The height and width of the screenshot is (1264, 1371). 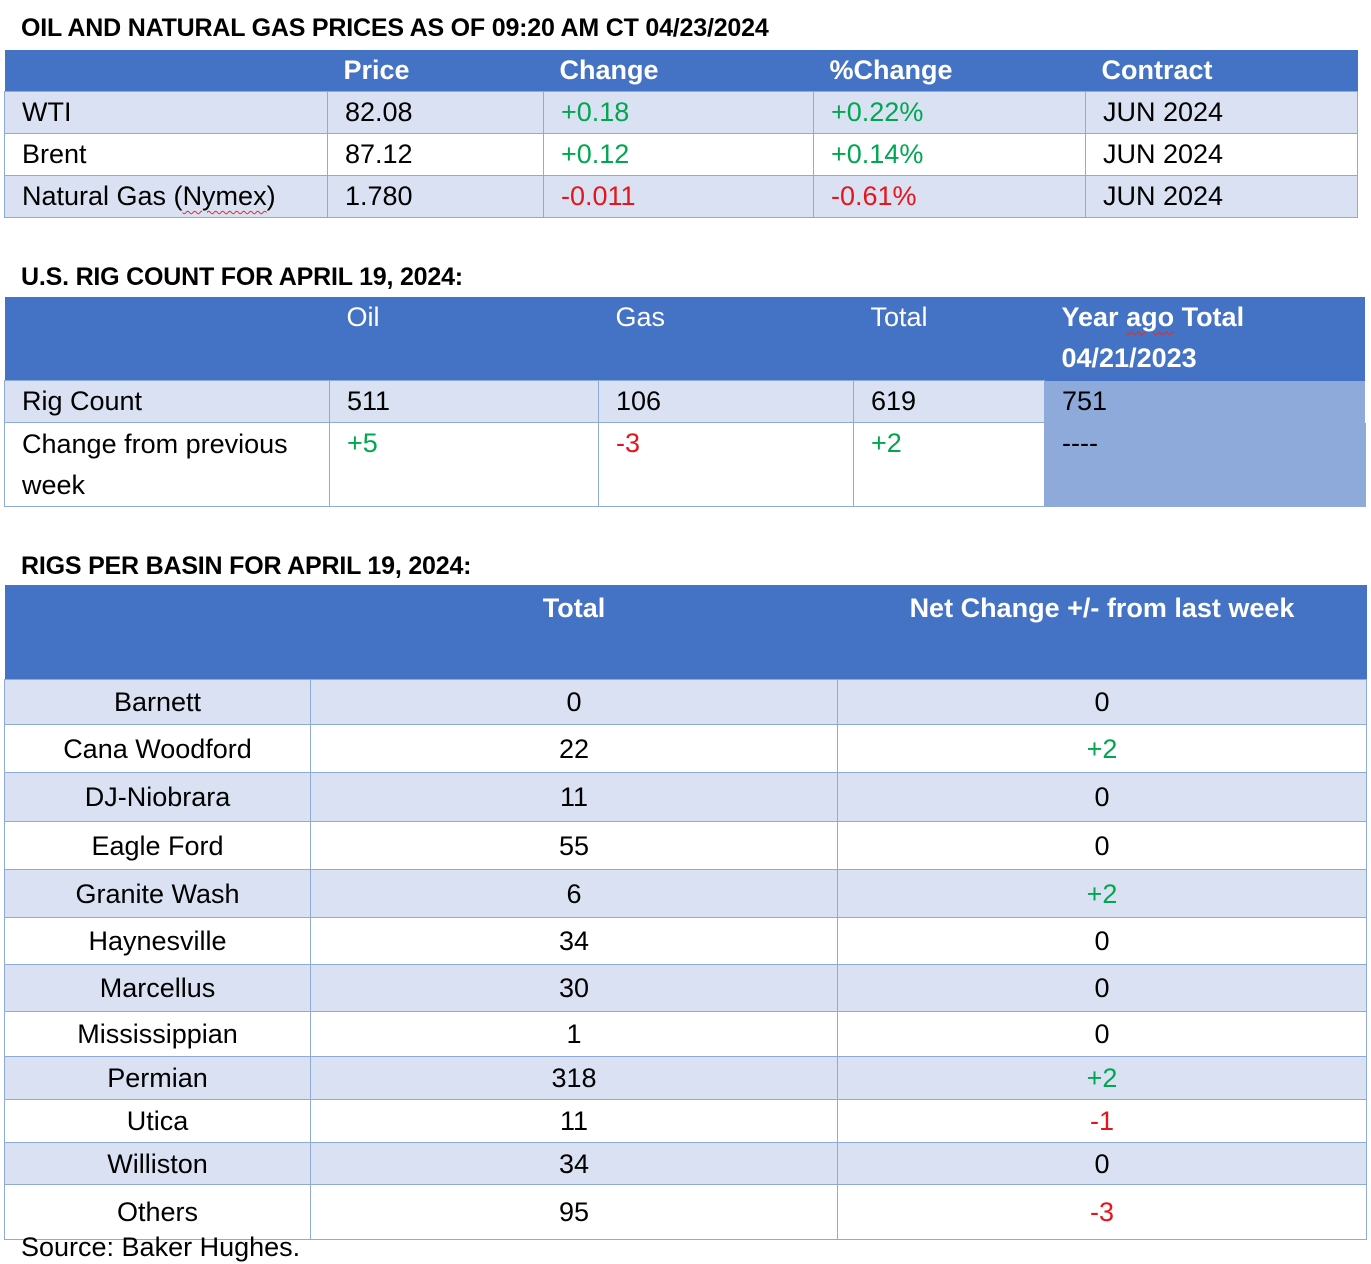 What do you see at coordinates (242, 277) in the screenshot?
I see `rigs-title: U.S. RIG COUNT FOR APRIL 19, 2024:` at bounding box center [242, 277].